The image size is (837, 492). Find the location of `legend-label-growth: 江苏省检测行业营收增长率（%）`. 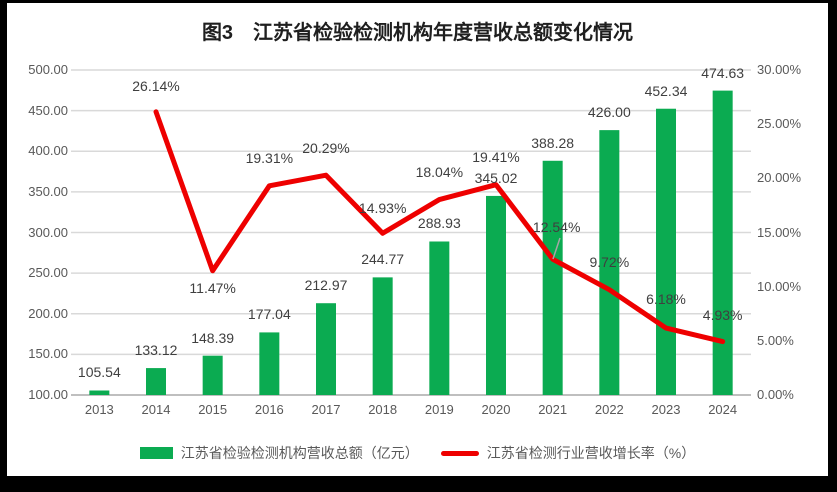

legend-label-growth: 江苏省检测行业营收增长率（%） is located at coordinates (591, 453).